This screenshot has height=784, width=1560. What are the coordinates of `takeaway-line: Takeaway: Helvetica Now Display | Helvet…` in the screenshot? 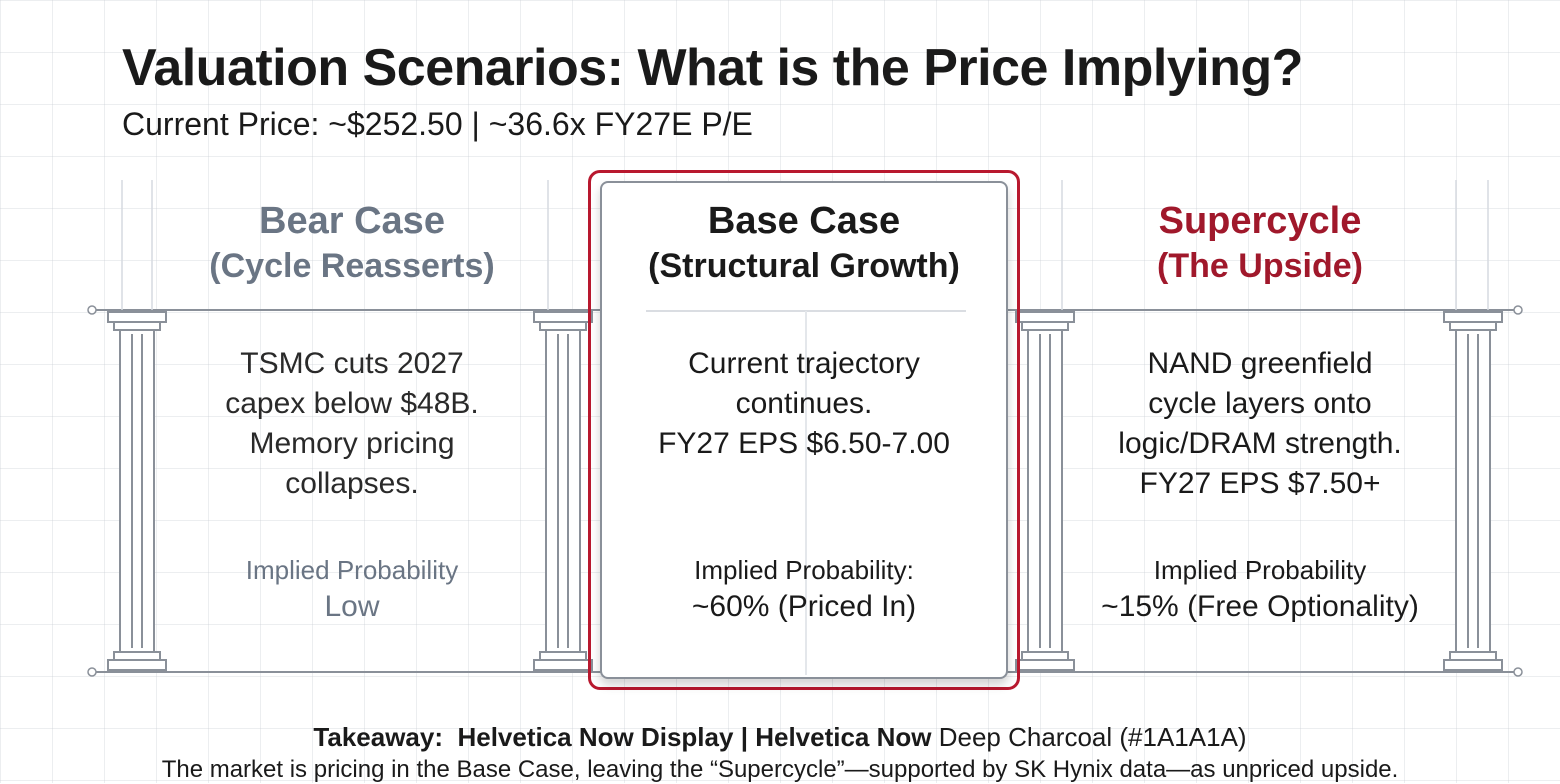 It's located at (780, 737).